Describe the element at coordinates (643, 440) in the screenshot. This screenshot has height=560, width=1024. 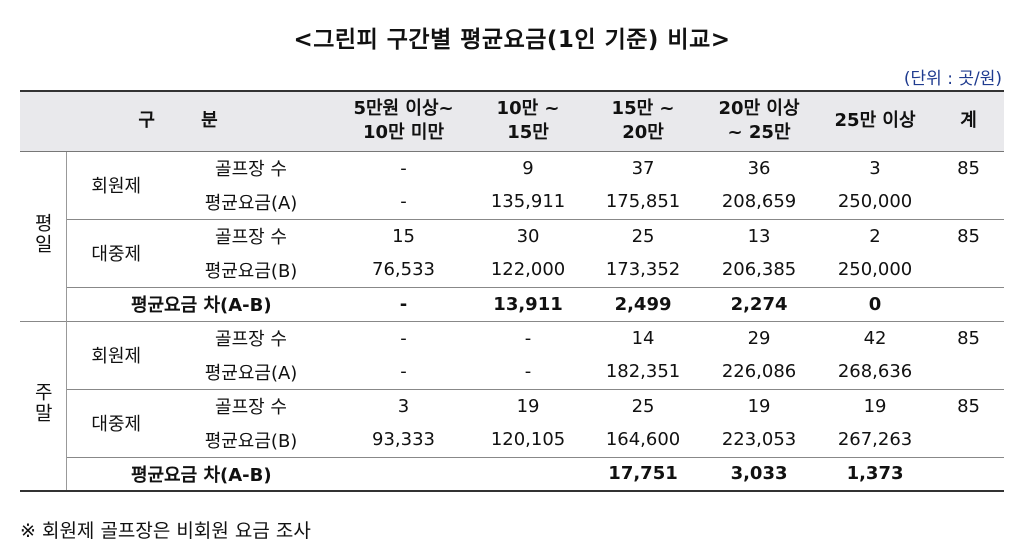
I see `cell: 164,600` at that location.